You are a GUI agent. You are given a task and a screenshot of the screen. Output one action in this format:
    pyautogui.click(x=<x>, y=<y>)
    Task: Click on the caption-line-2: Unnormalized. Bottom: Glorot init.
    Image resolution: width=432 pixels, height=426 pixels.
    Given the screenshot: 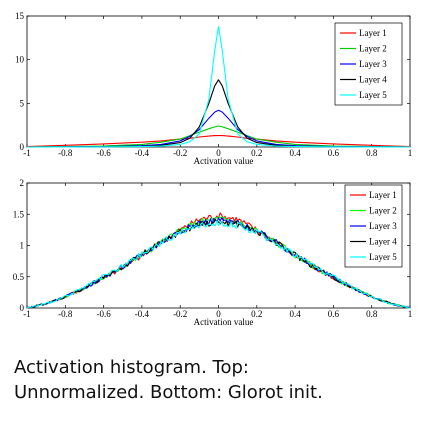 What is the action you would take?
    pyautogui.click(x=168, y=392)
    